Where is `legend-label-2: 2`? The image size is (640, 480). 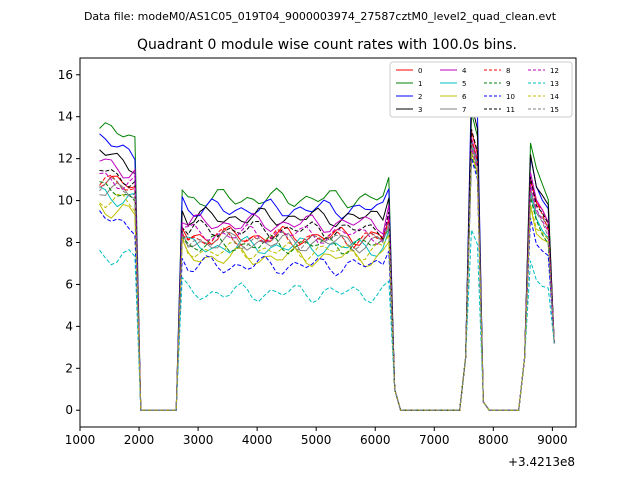 legend-label-2: 2 is located at coordinates (420, 97).